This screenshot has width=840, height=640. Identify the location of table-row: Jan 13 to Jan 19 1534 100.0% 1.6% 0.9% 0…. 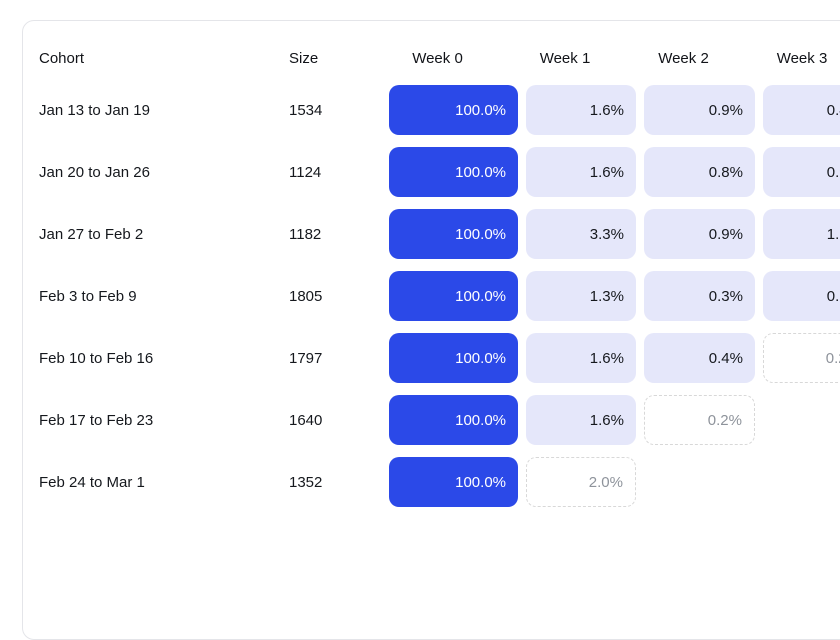
(439, 110).